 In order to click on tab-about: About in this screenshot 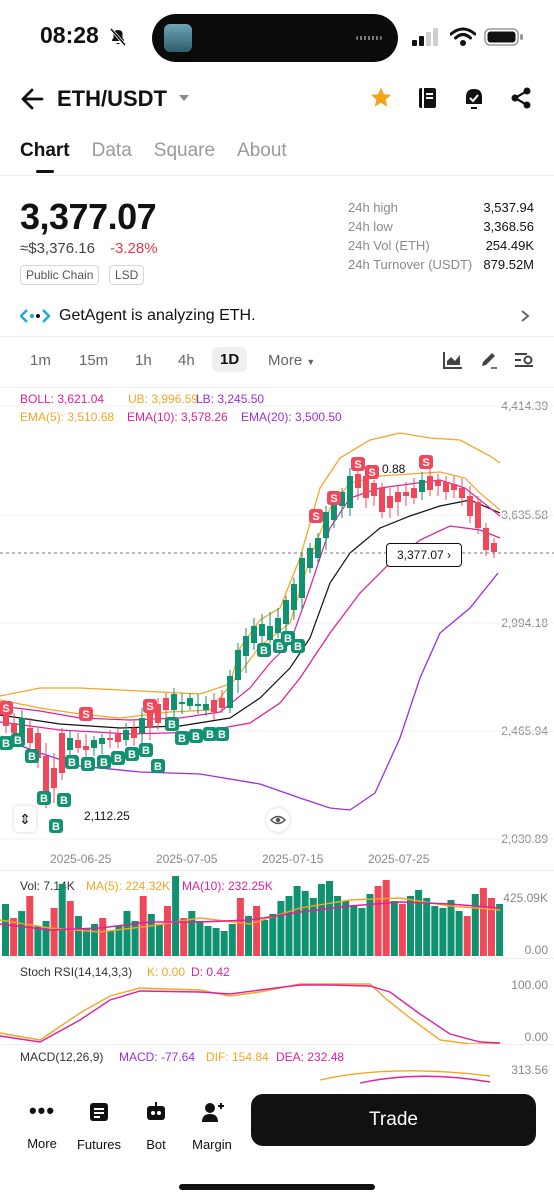, I will do `click(262, 150)`.